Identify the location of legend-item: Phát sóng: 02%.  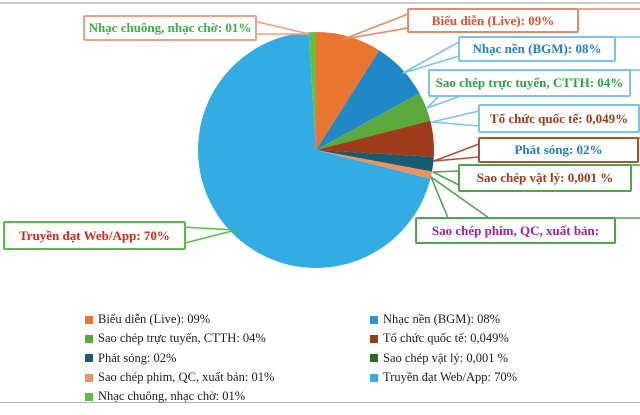
(179, 358).